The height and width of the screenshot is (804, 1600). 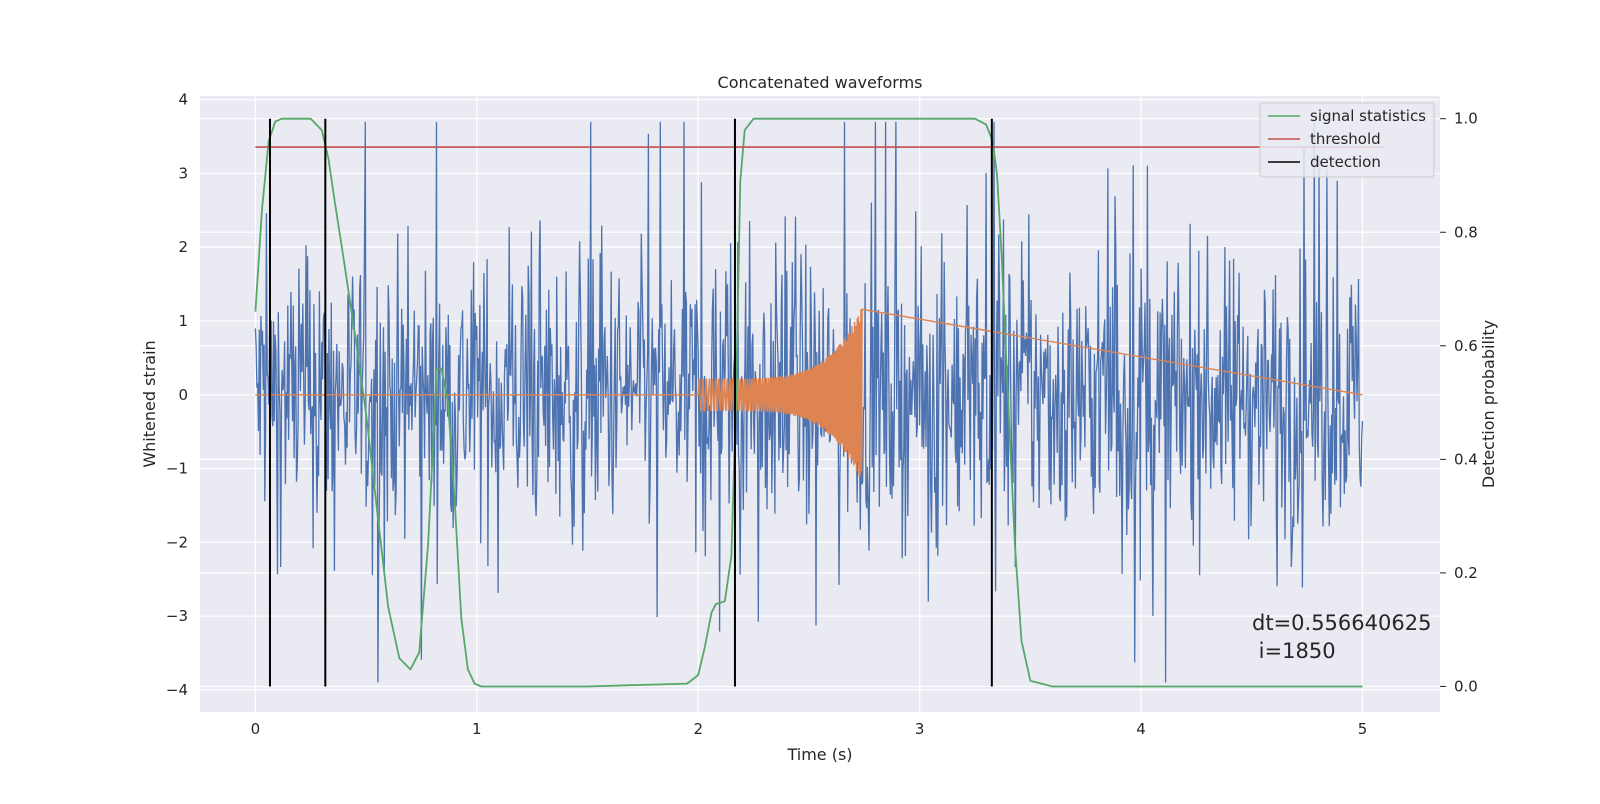 I want to click on y-tick-label: 0, so click(x=183, y=395).